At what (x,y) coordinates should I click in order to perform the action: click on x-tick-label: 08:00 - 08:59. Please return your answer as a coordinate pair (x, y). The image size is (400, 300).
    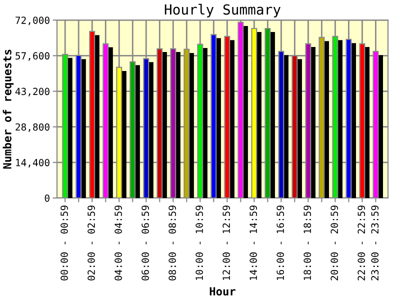
    Looking at the image, I should click on (172, 243).